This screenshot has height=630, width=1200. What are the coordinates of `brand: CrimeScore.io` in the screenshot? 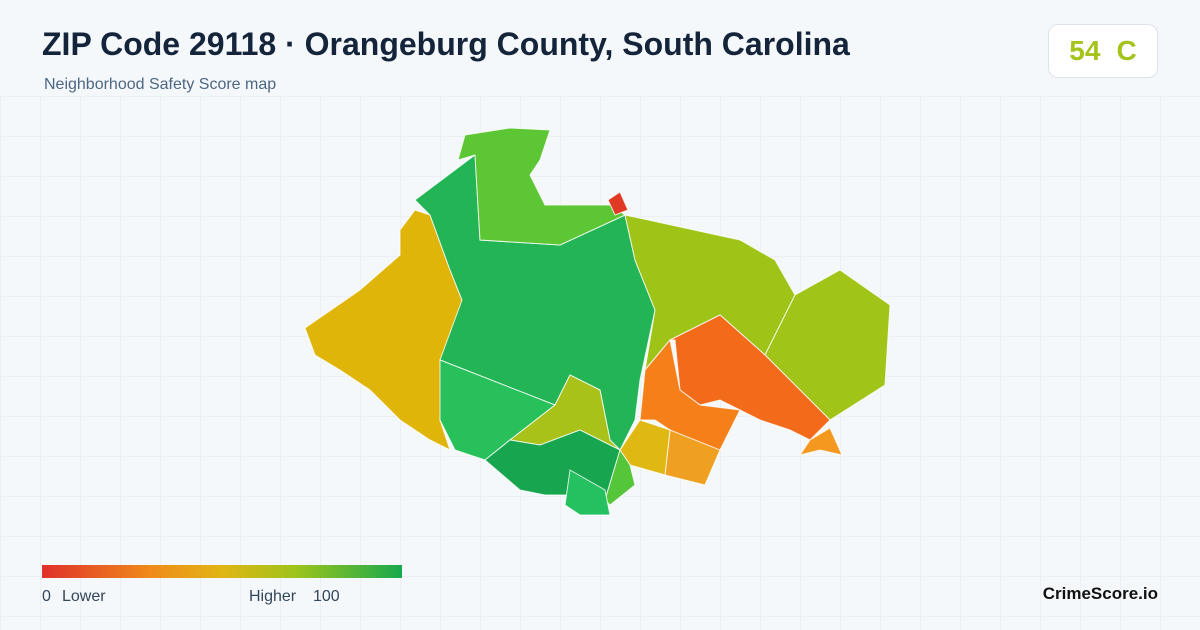 It's located at (1100, 593).